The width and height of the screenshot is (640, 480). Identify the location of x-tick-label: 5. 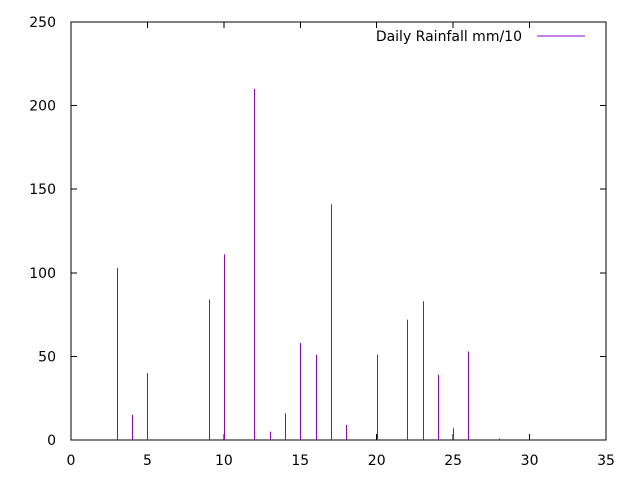
(147, 461).